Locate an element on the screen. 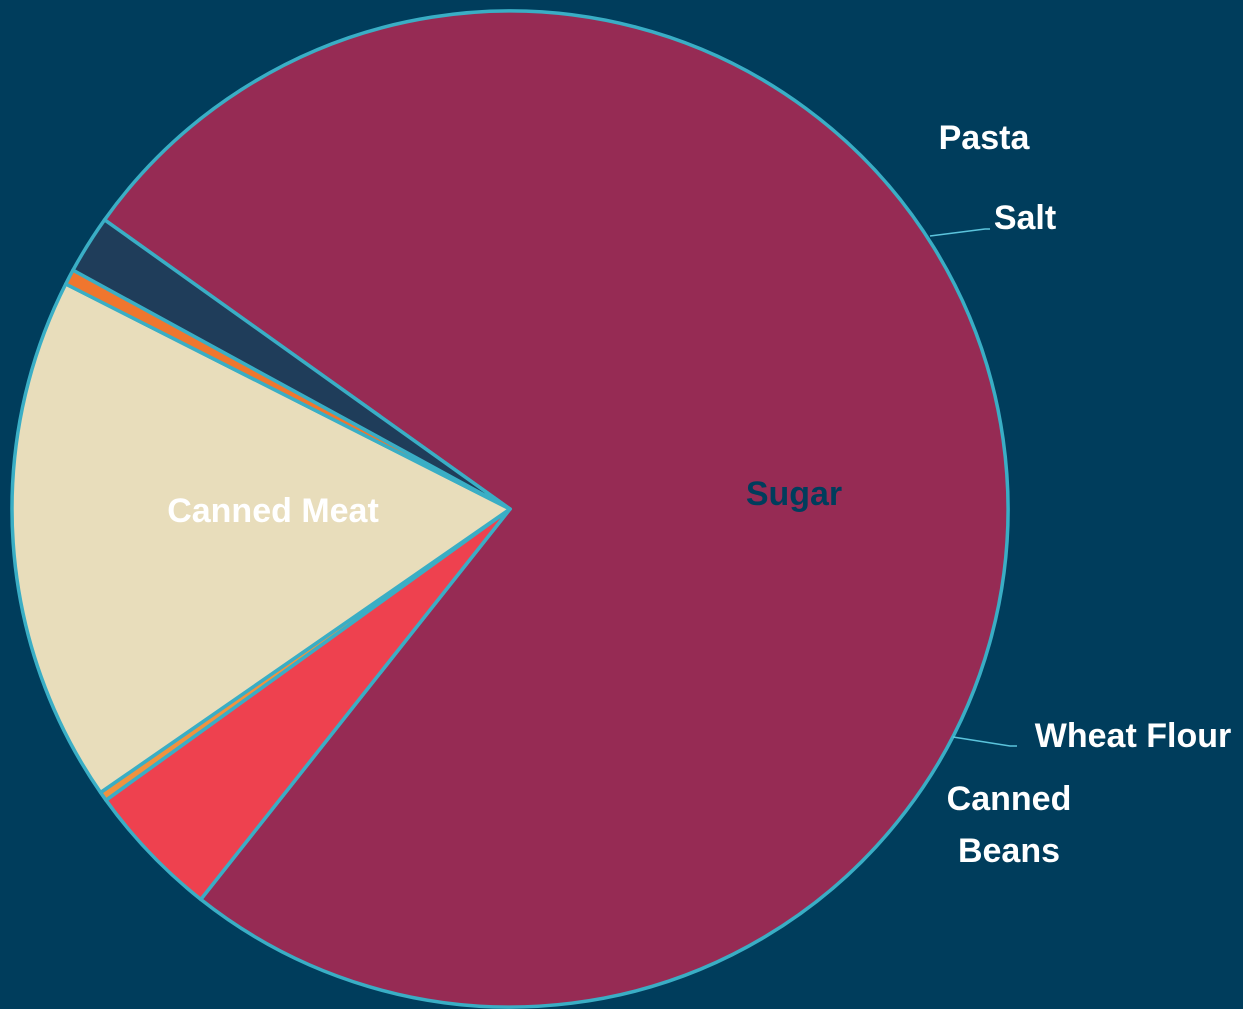 This screenshot has width=1243, height=1009. label-wheat-flour: Wheat Flour is located at coordinates (1133, 736).